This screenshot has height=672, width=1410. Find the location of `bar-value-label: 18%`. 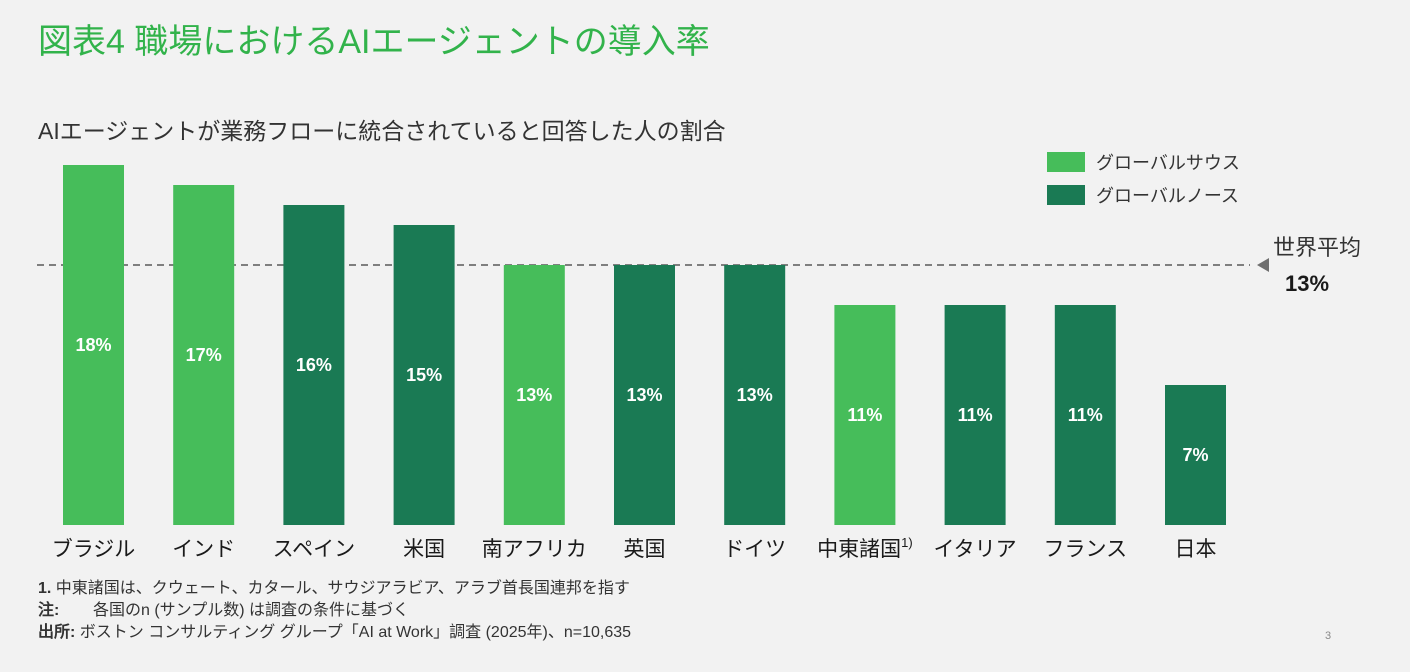

bar-value-label: 18% is located at coordinates (93, 345).